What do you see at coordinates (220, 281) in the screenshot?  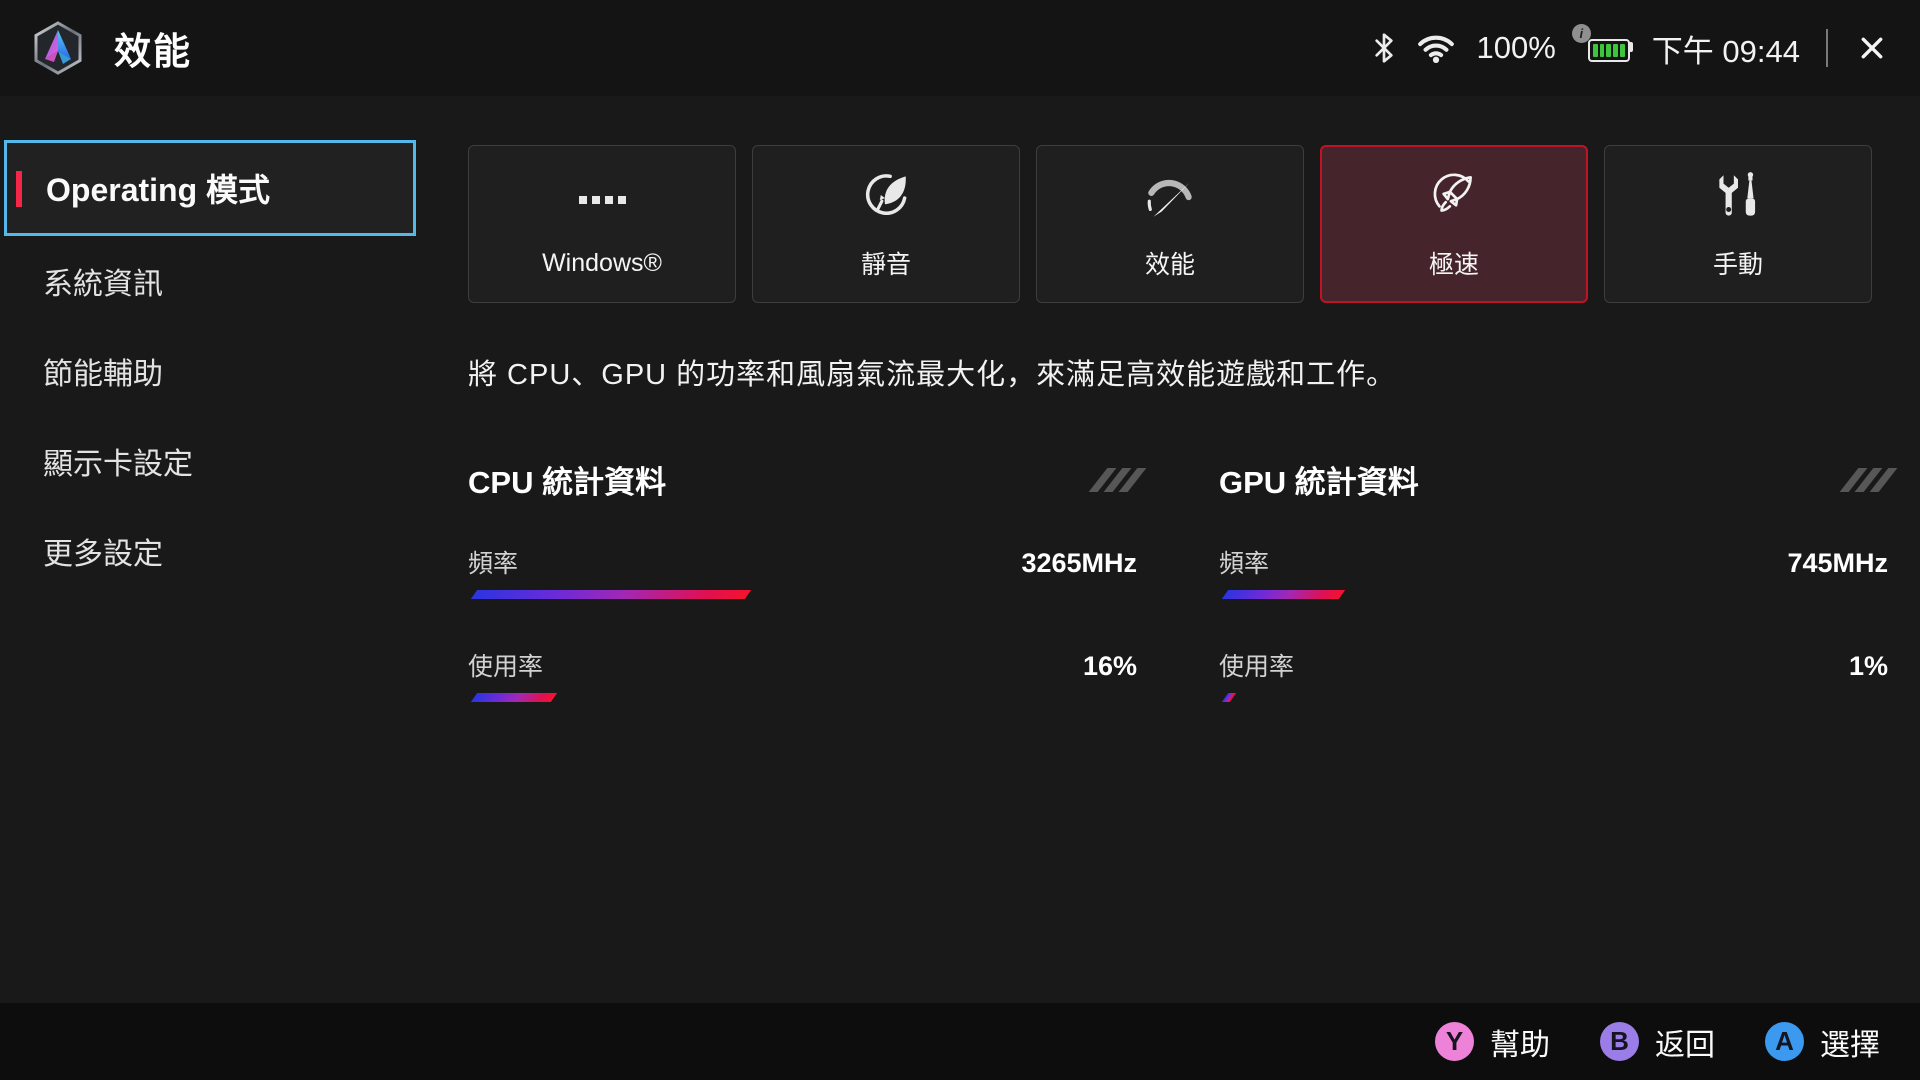 I see `sidebar-item-system-info: 系統資訊` at bounding box center [220, 281].